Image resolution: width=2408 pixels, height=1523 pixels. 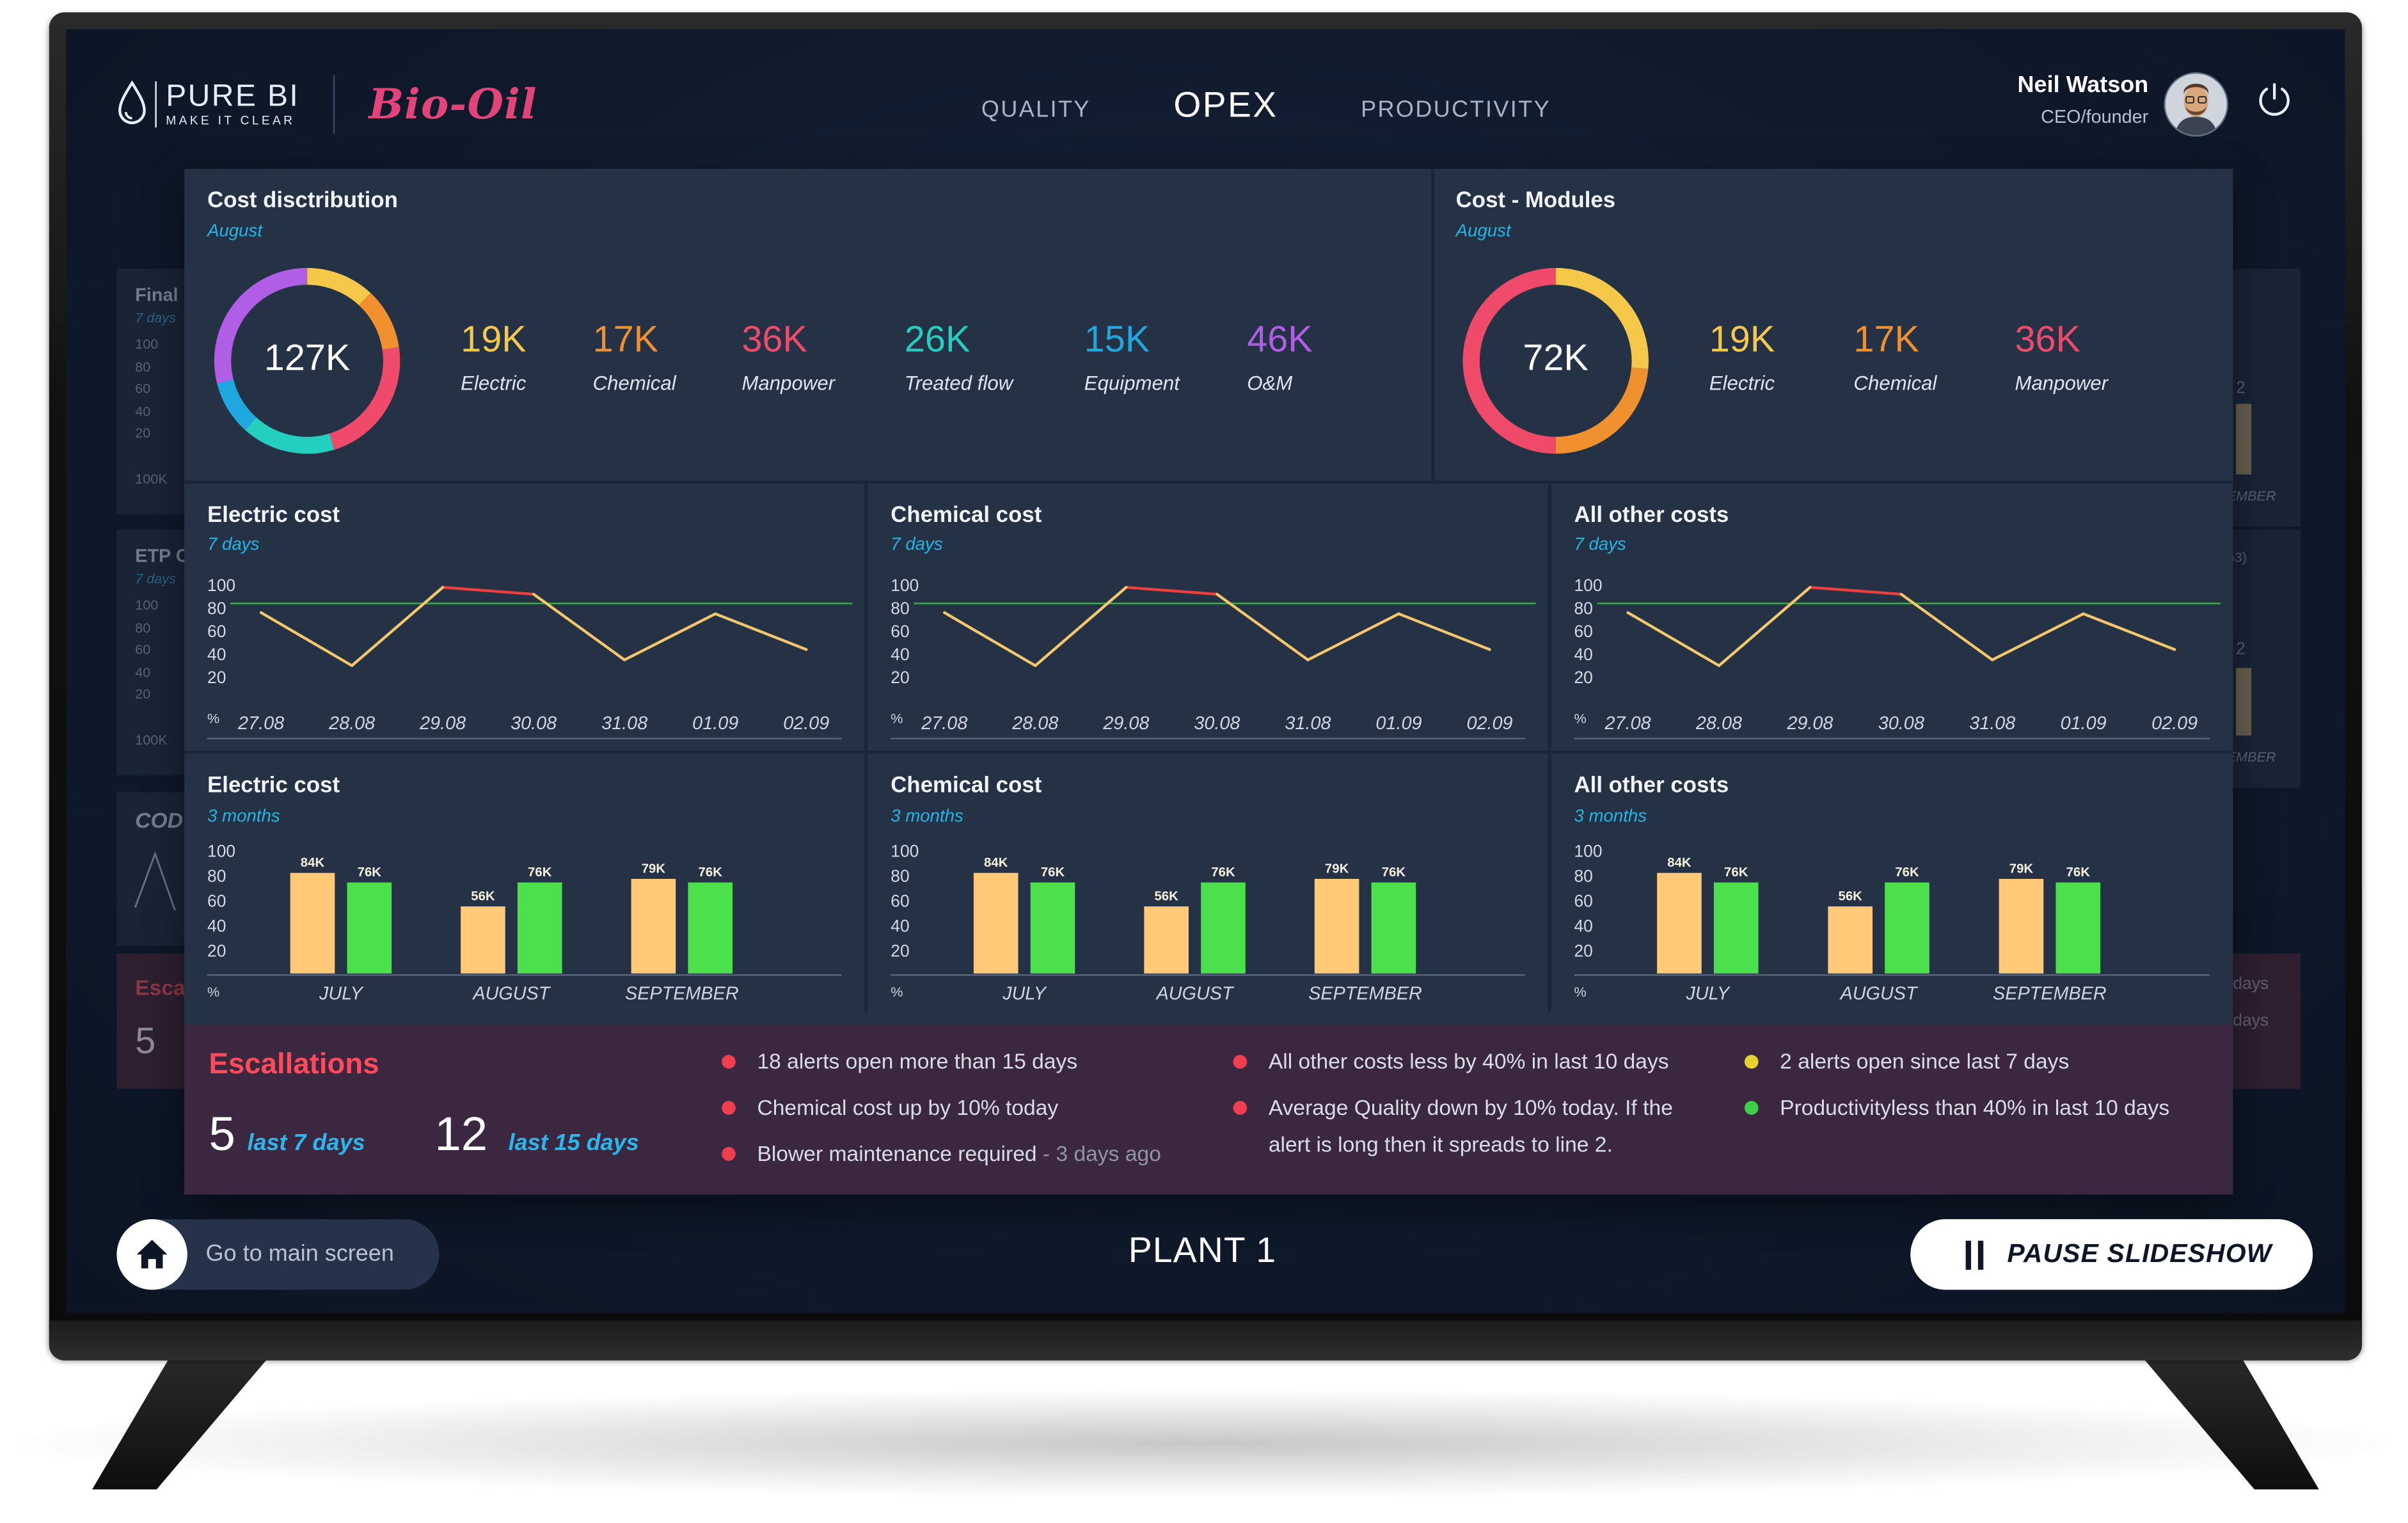 I want to click on alert-item: 2 alerts open since last 7 days, so click(x=1907, y=1061).